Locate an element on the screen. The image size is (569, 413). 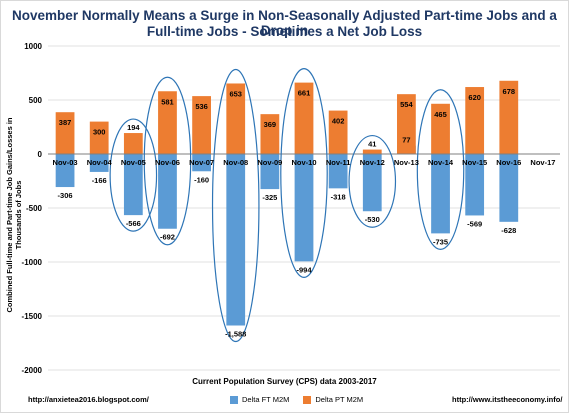
x-tick-label: Nov-13 is located at coordinates (406, 162).